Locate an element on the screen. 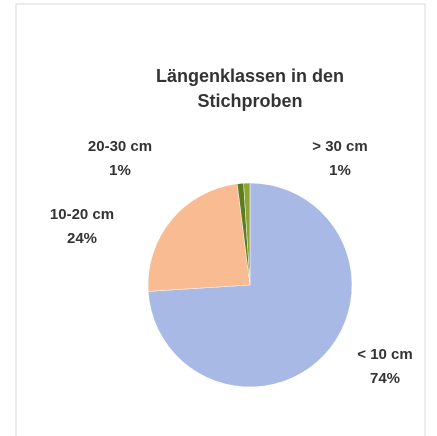  slice-category-label: 10-20 cm is located at coordinates (82, 214).